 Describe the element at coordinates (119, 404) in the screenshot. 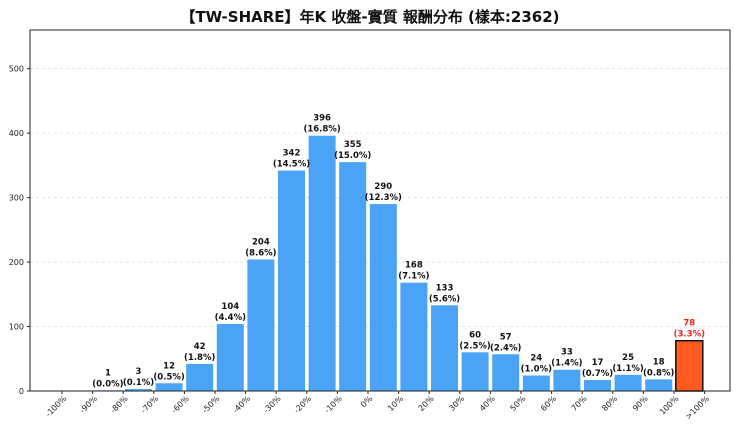

I see `x-tick-label: -80%` at that location.